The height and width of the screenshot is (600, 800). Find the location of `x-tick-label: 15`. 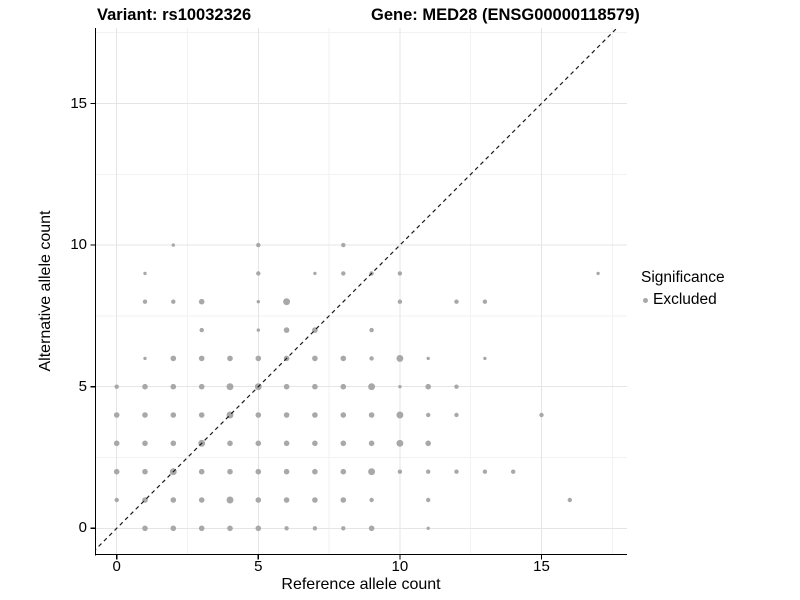

x-tick-label: 15 is located at coordinates (541, 566).